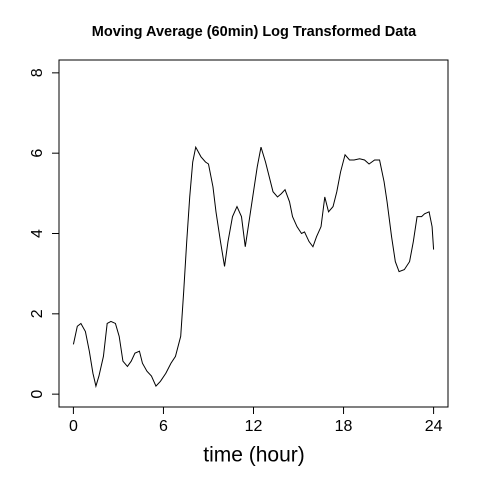 The image size is (480, 480). I want to click on x-tick-label: 12, so click(254, 426).